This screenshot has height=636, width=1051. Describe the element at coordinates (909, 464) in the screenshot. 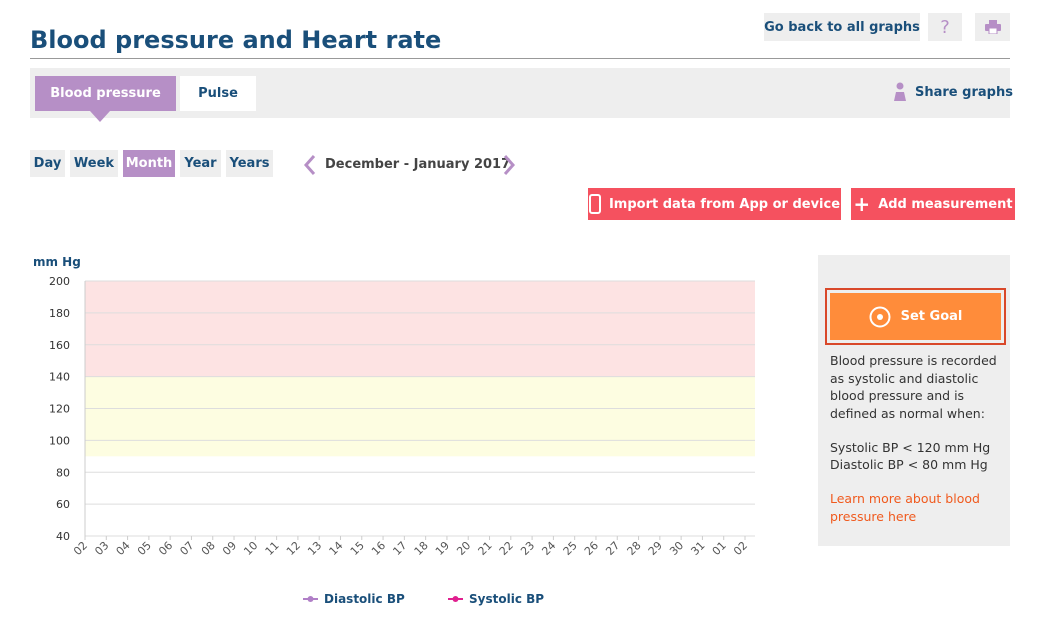

I see `rule-text: Diastolic BP < 80 mm Hg` at that location.